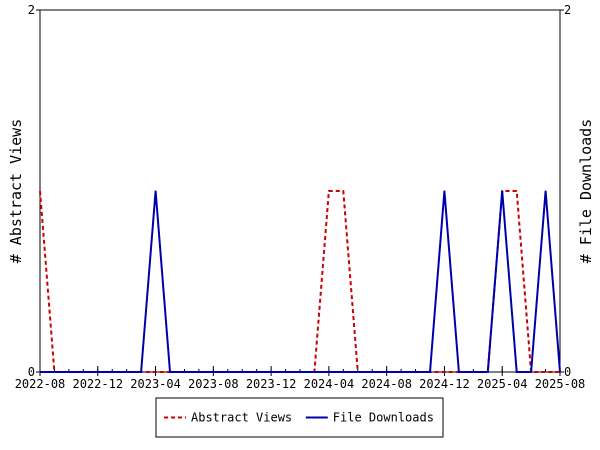 The image size is (600, 450). What do you see at coordinates (155, 384) in the screenshot?
I see `x-tick-label: 2023-04` at bounding box center [155, 384].